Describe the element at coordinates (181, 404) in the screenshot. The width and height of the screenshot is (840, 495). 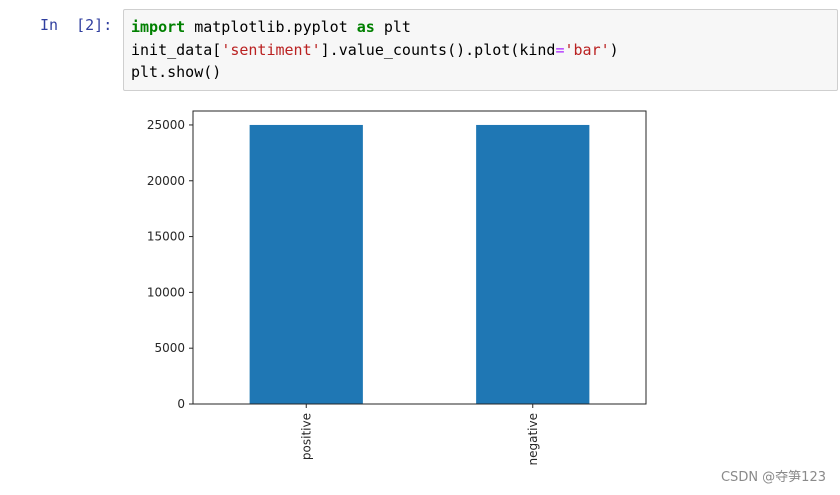
I see `y-tick-label: 0` at that location.